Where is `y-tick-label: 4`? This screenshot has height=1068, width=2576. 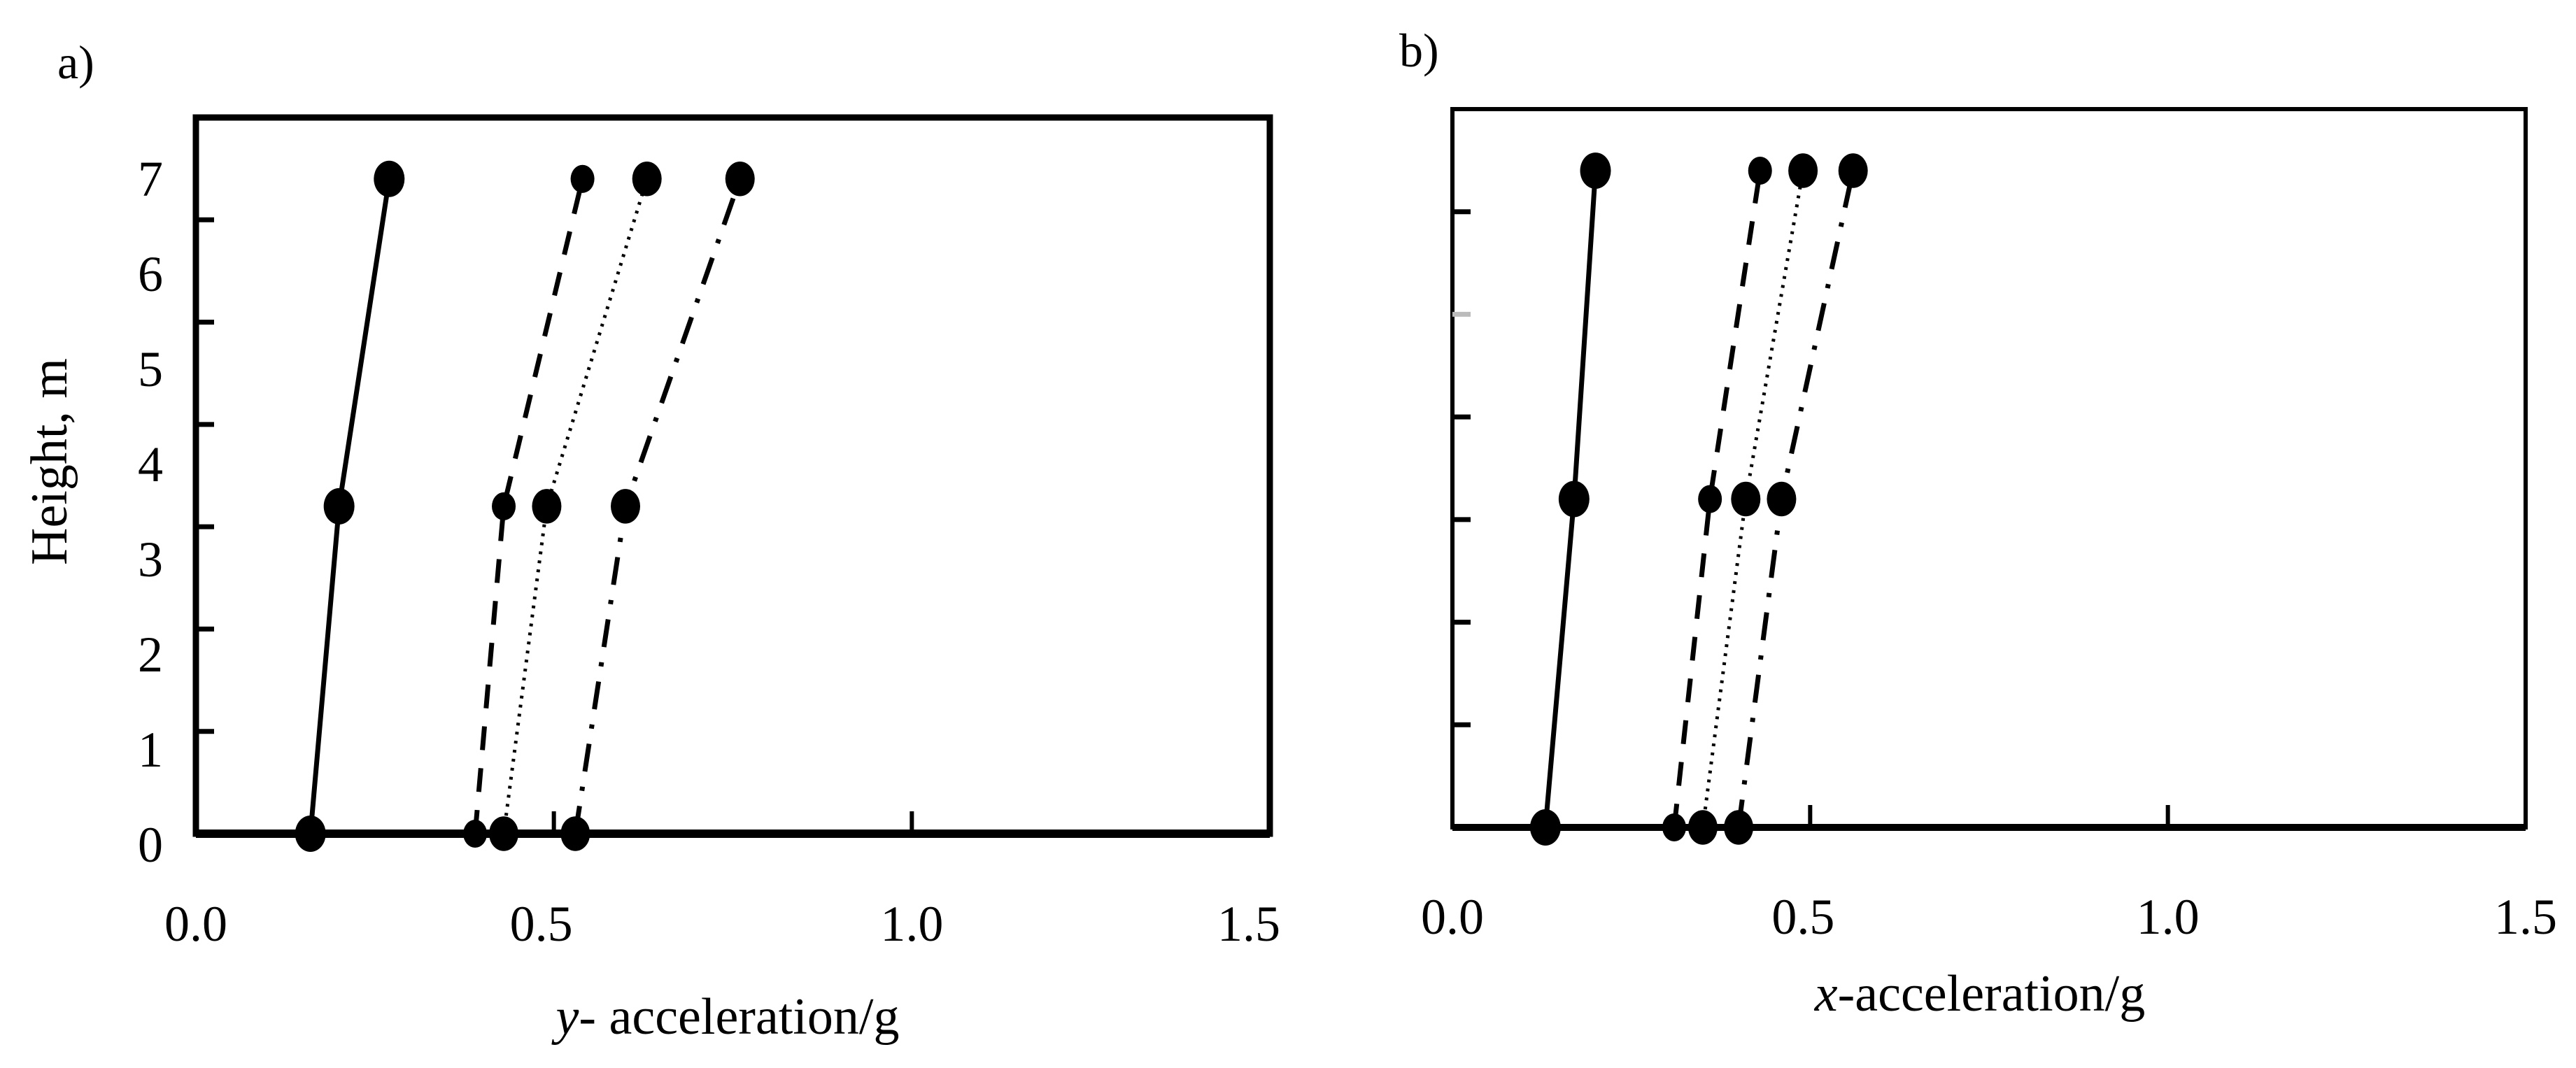
y-tick-label: 4 is located at coordinates (150, 464).